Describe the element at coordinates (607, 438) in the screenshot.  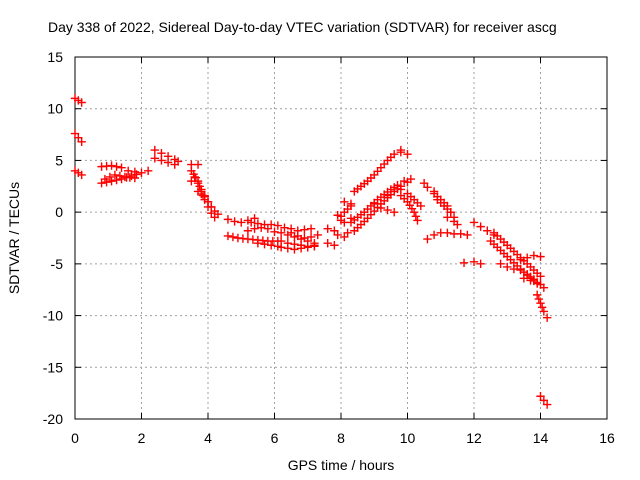
I see `x-tick-label: 16` at that location.